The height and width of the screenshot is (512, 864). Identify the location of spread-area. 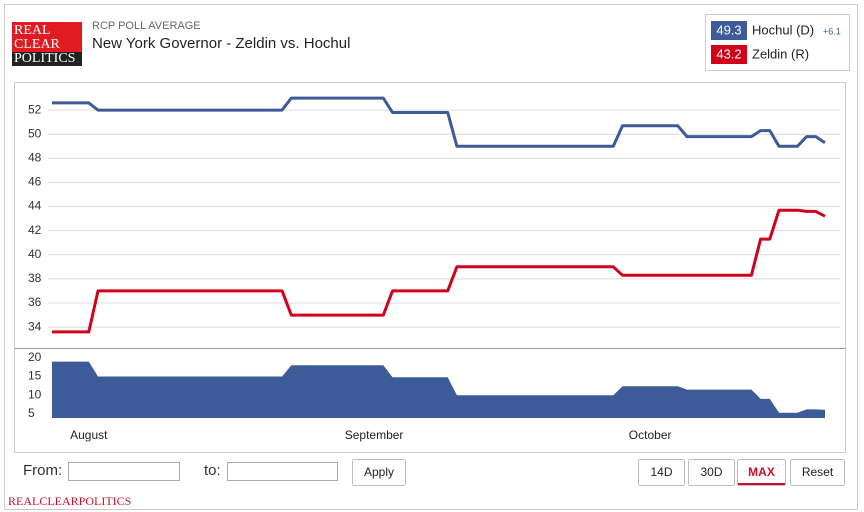
(438, 389).